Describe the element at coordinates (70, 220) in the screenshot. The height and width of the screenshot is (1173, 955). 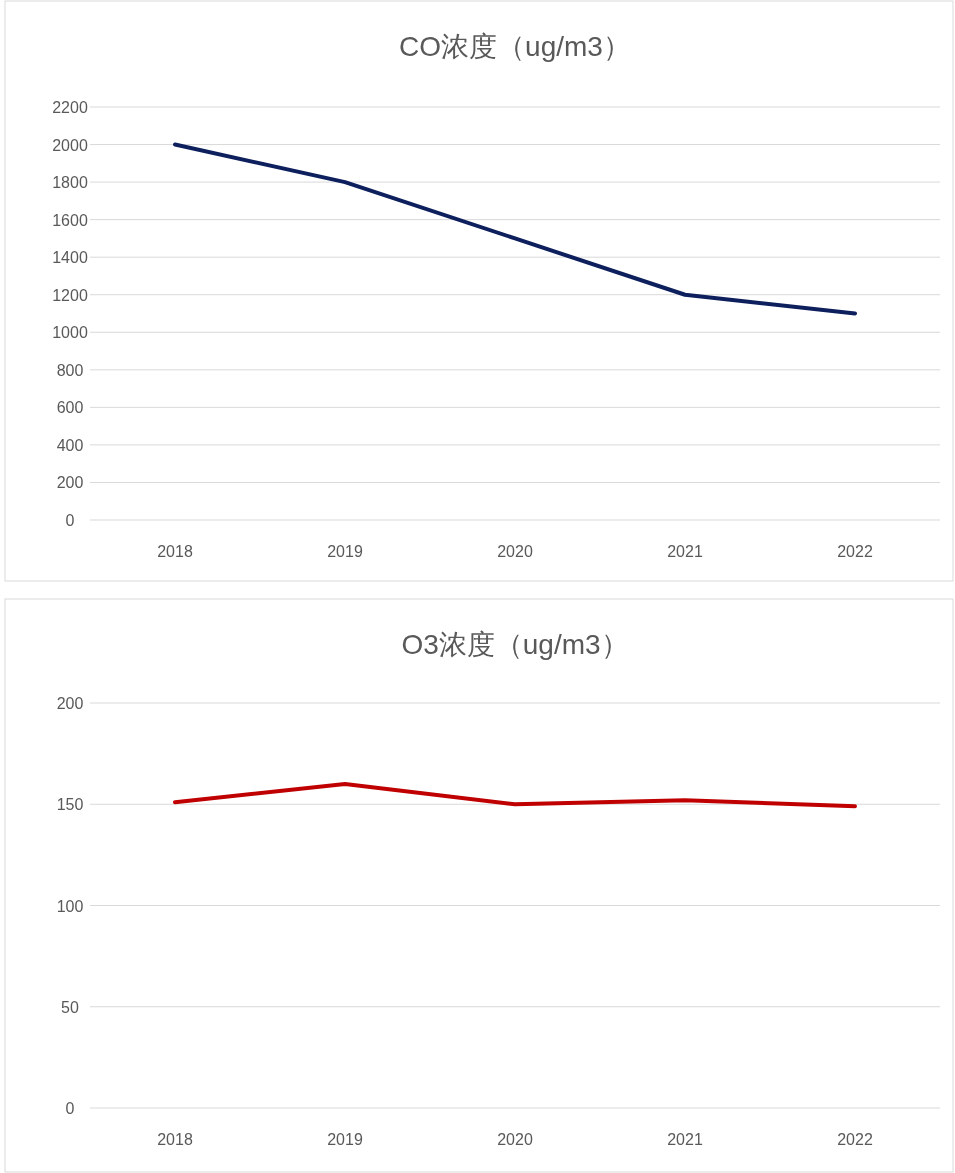
I see `y-tick-label: 1600` at that location.